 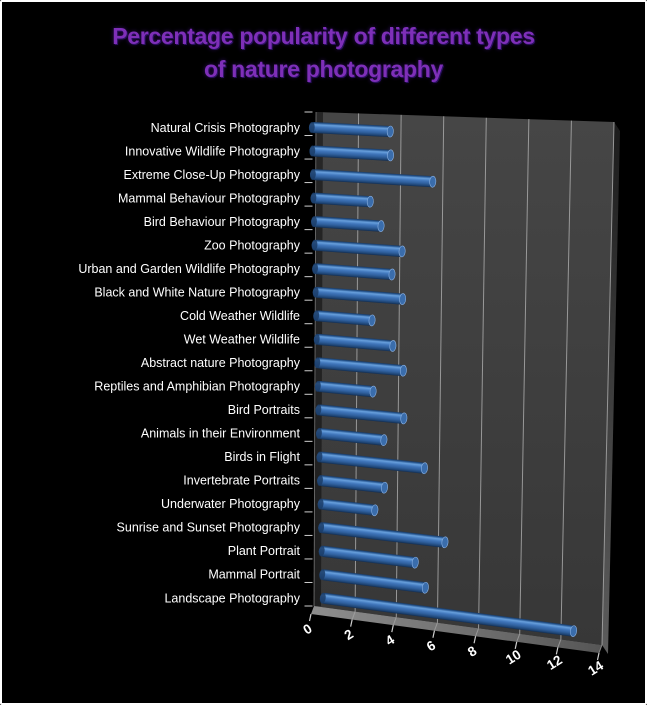 I want to click on plot-floor, so click(x=456, y=629).